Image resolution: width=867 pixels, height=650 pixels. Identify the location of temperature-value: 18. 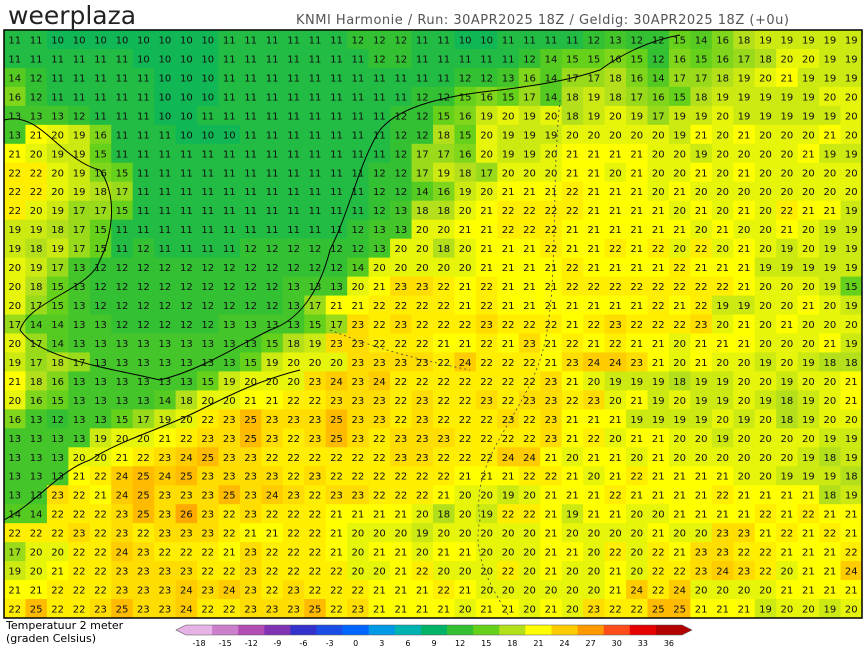
(36, 382).